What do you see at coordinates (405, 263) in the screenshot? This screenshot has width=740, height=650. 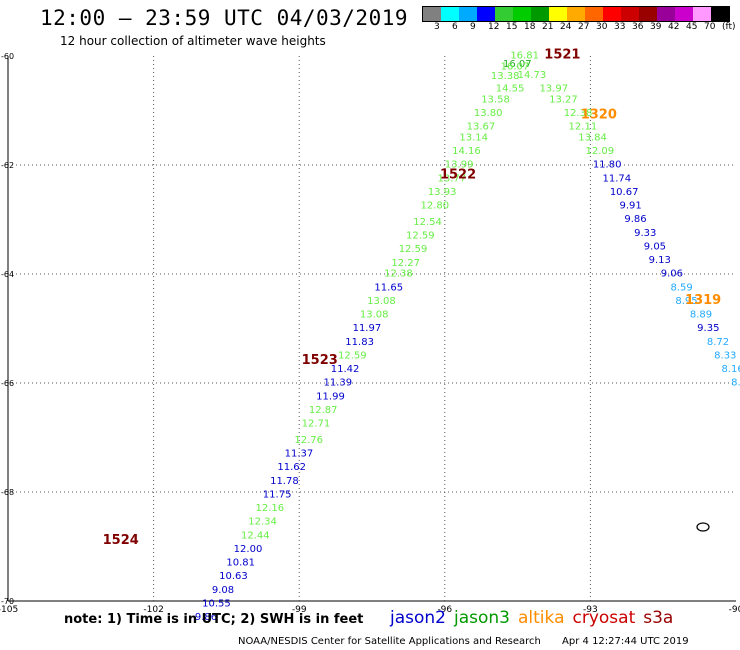 I see `wave-height-label: 12.27` at bounding box center [405, 263].